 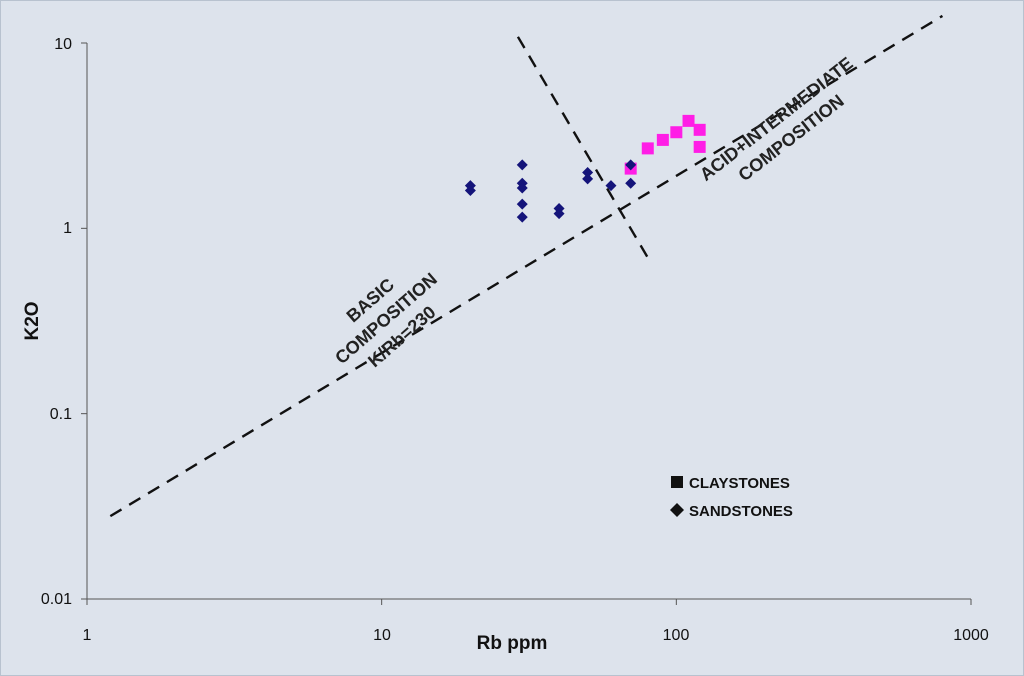 I want to click on x-tick-label-1: 10, so click(x=382, y=635).